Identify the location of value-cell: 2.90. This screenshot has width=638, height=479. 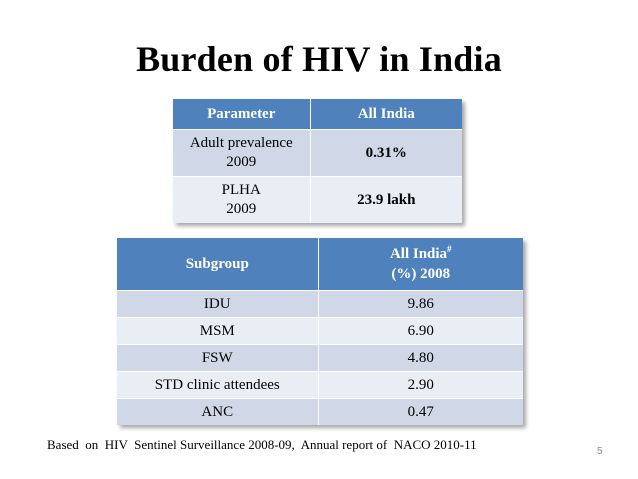
(420, 385).